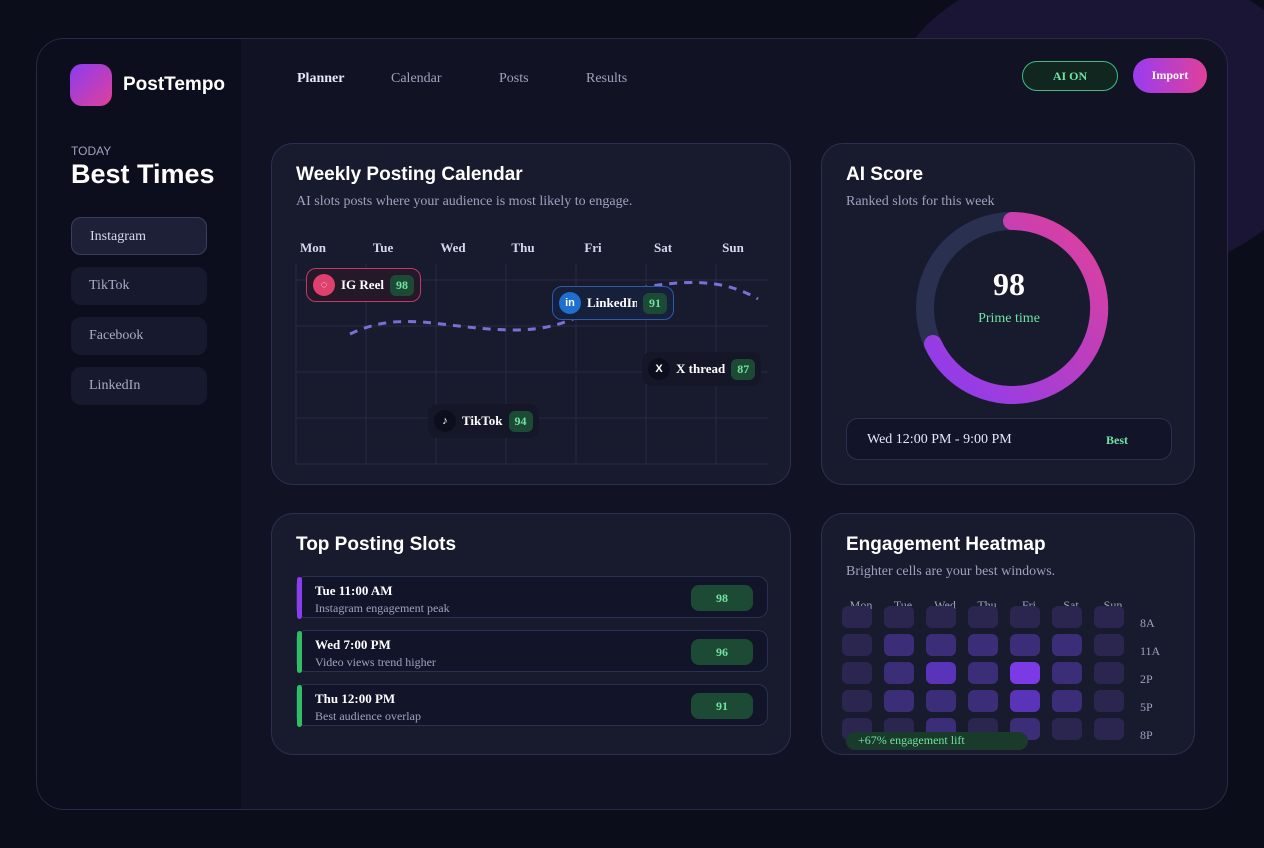  Describe the element at coordinates (401, 285) in the screenshot. I see `post-score: 98` at that location.